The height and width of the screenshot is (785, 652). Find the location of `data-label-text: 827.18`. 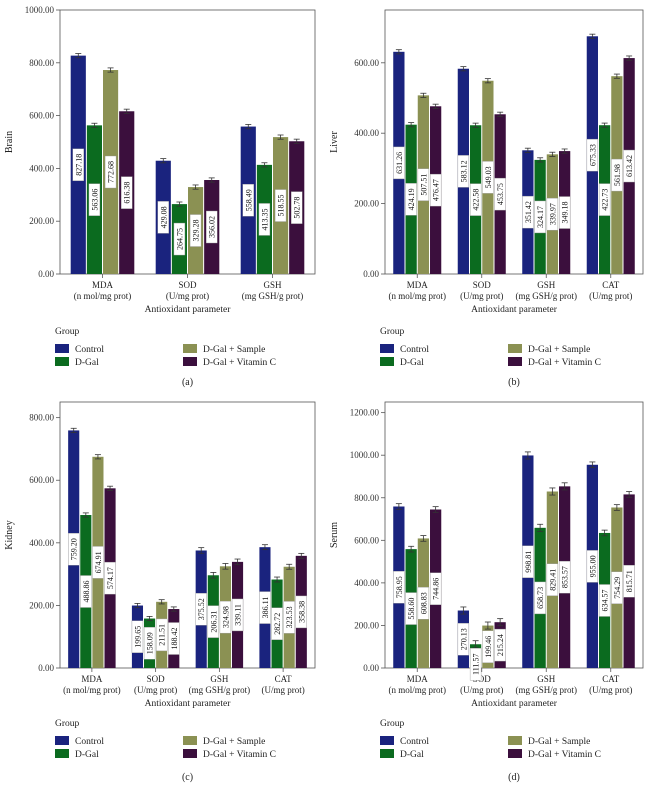

data-label-text: 827.18 is located at coordinates (78, 165).